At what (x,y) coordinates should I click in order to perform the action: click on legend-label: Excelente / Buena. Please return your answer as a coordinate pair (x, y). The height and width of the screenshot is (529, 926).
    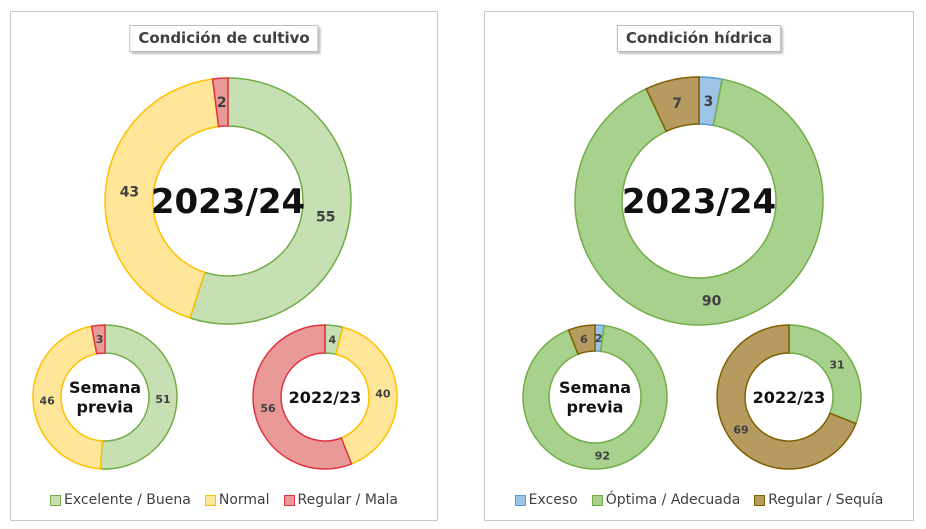
    Looking at the image, I should click on (127, 500).